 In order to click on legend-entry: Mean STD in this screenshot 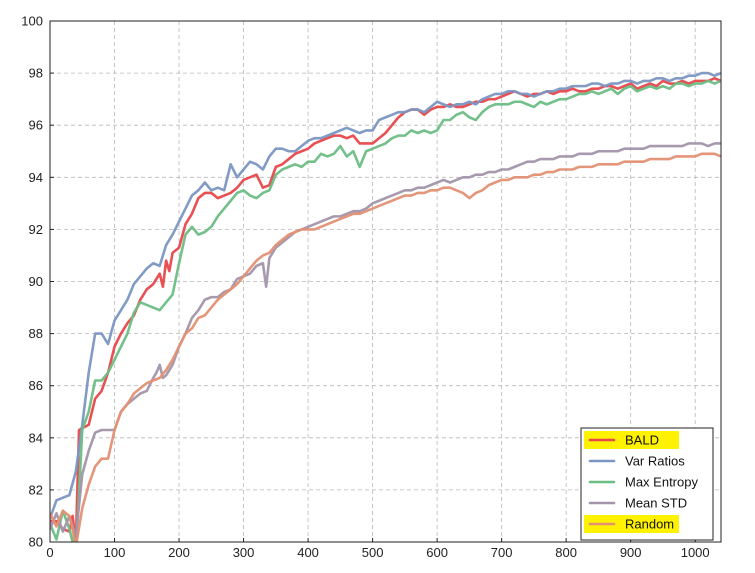, I will do `click(637, 503)`.